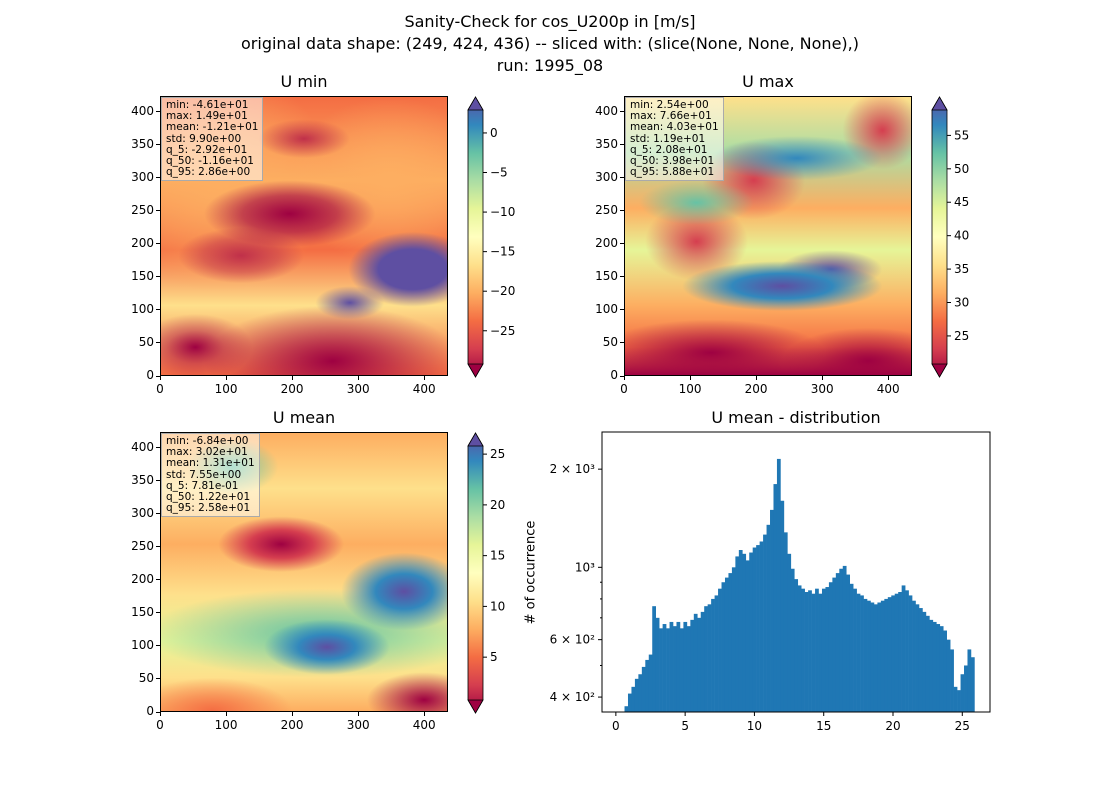  Describe the element at coordinates (573, 469) in the screenshot. I see `y-tick-label: 2 × 10³` at that location.